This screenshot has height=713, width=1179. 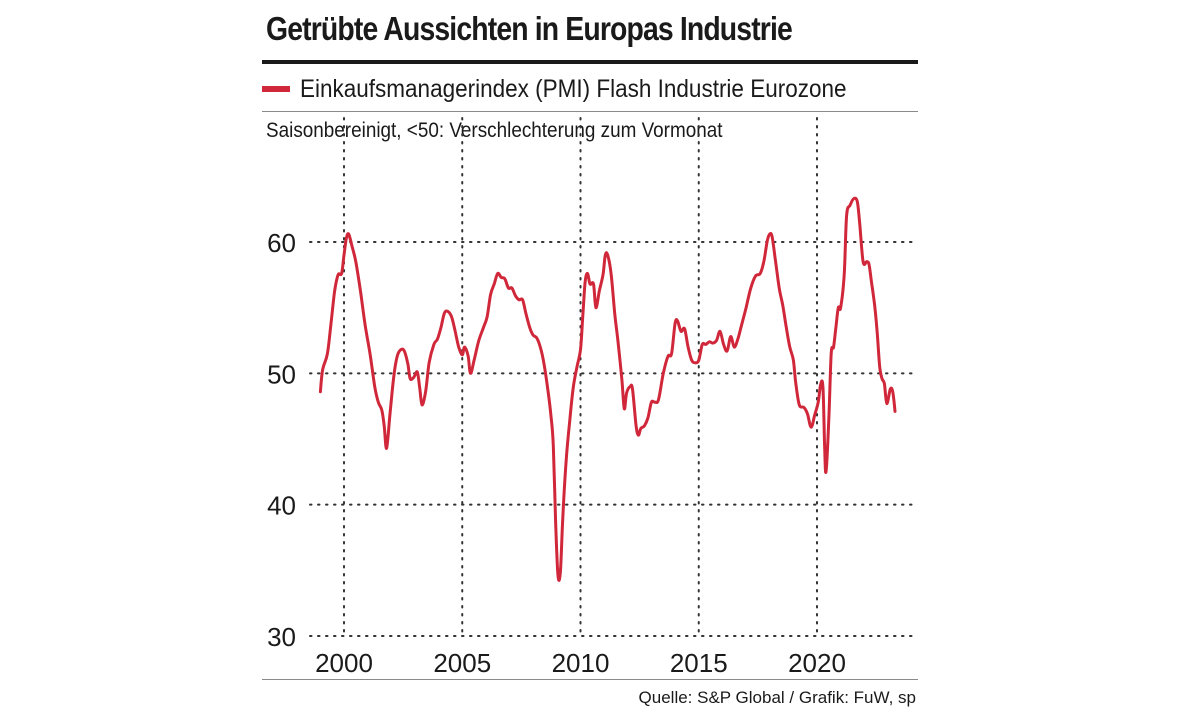 I want to click on y-axis-labels: 30 40 50 60, so click(x=281, y=440).